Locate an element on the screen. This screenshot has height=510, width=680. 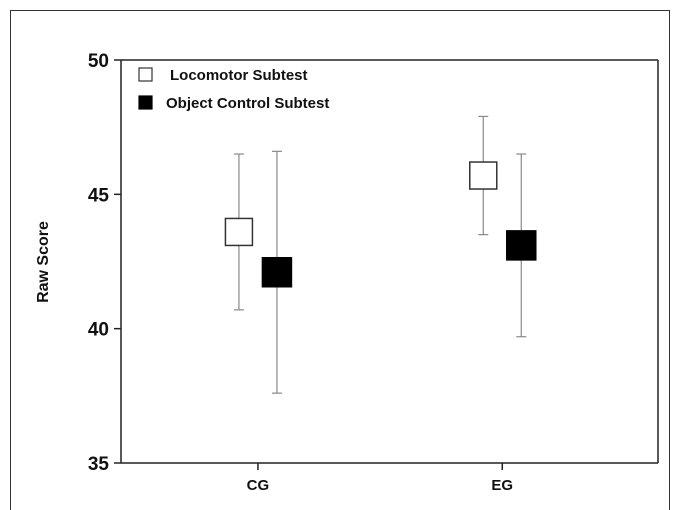
x-categories: CG EG is located at coordinates (380, 478).